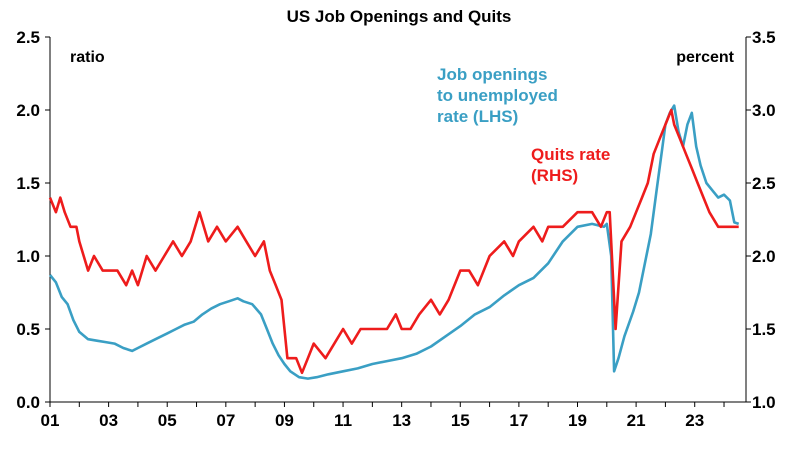 The width and height of the screenshot is (798, 453). Describe the element at coordinates (343, 420) in the screenshot. I see `x-axis-tick-label: 11` at that location.